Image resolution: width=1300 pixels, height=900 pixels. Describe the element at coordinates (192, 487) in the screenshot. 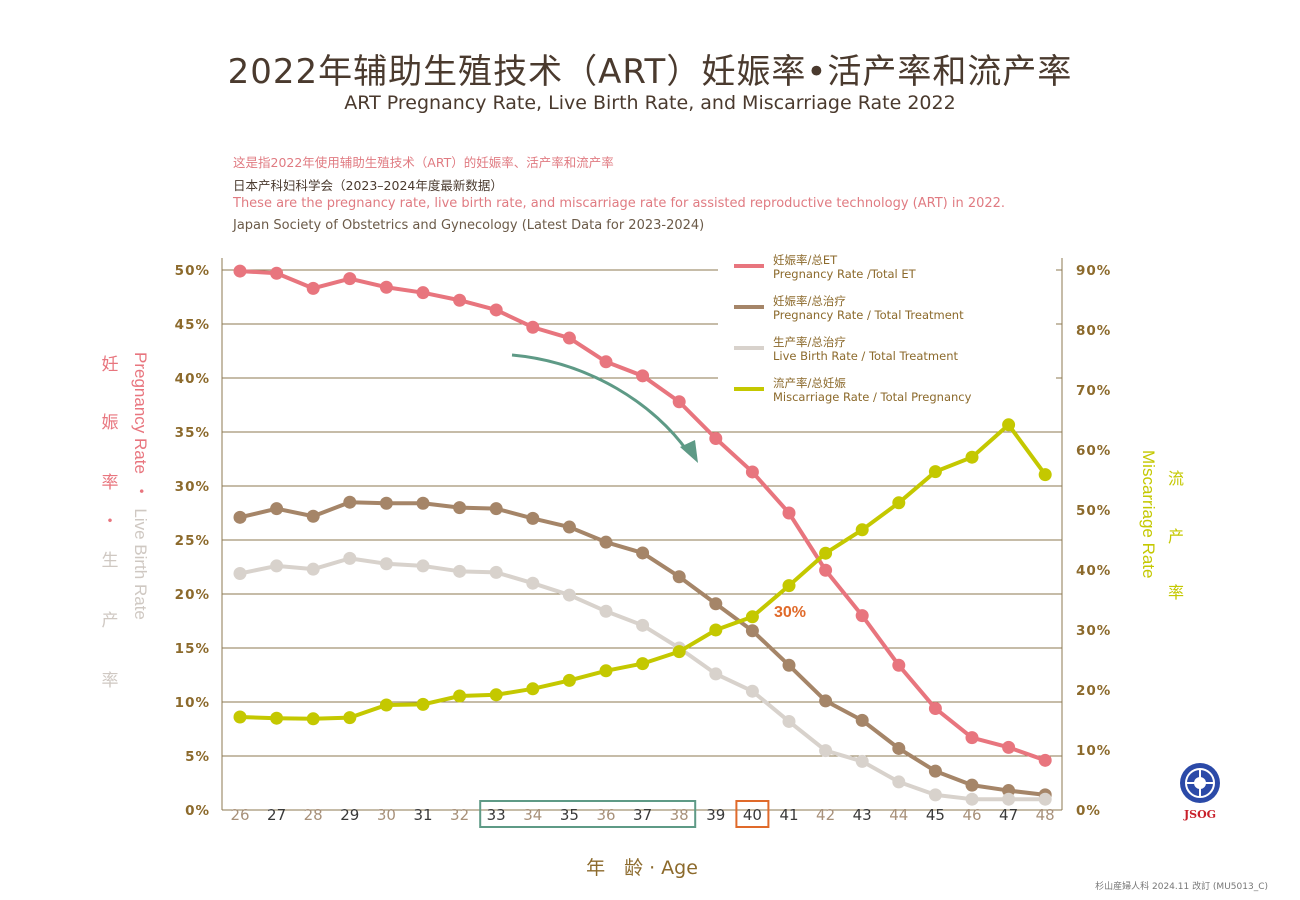

I see `left-tick-label: 30%` at that location.